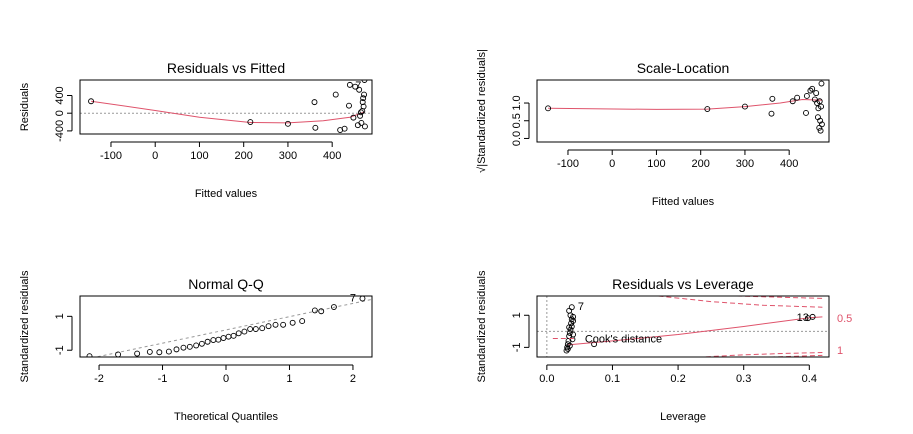 The image size is (913, 434). What do you see at coordinates (683, 417) in the screenshot?
I see `x-axis-label: Leverage` at bounding box center [683, 417].